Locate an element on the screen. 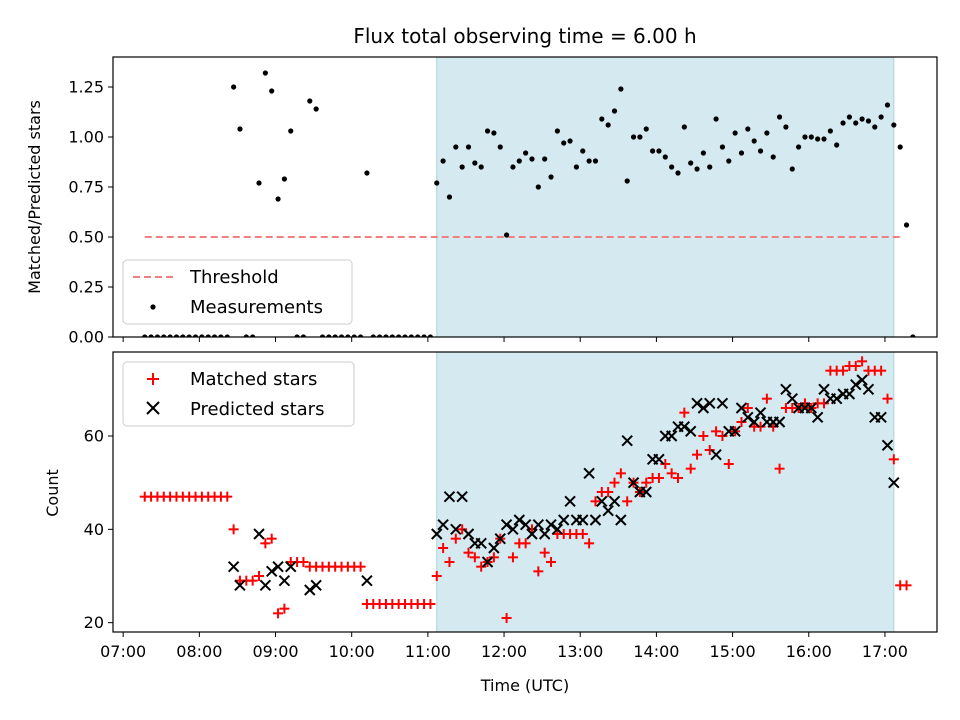  y-tick-label: 1.00 is located at coordinates (86, 137).